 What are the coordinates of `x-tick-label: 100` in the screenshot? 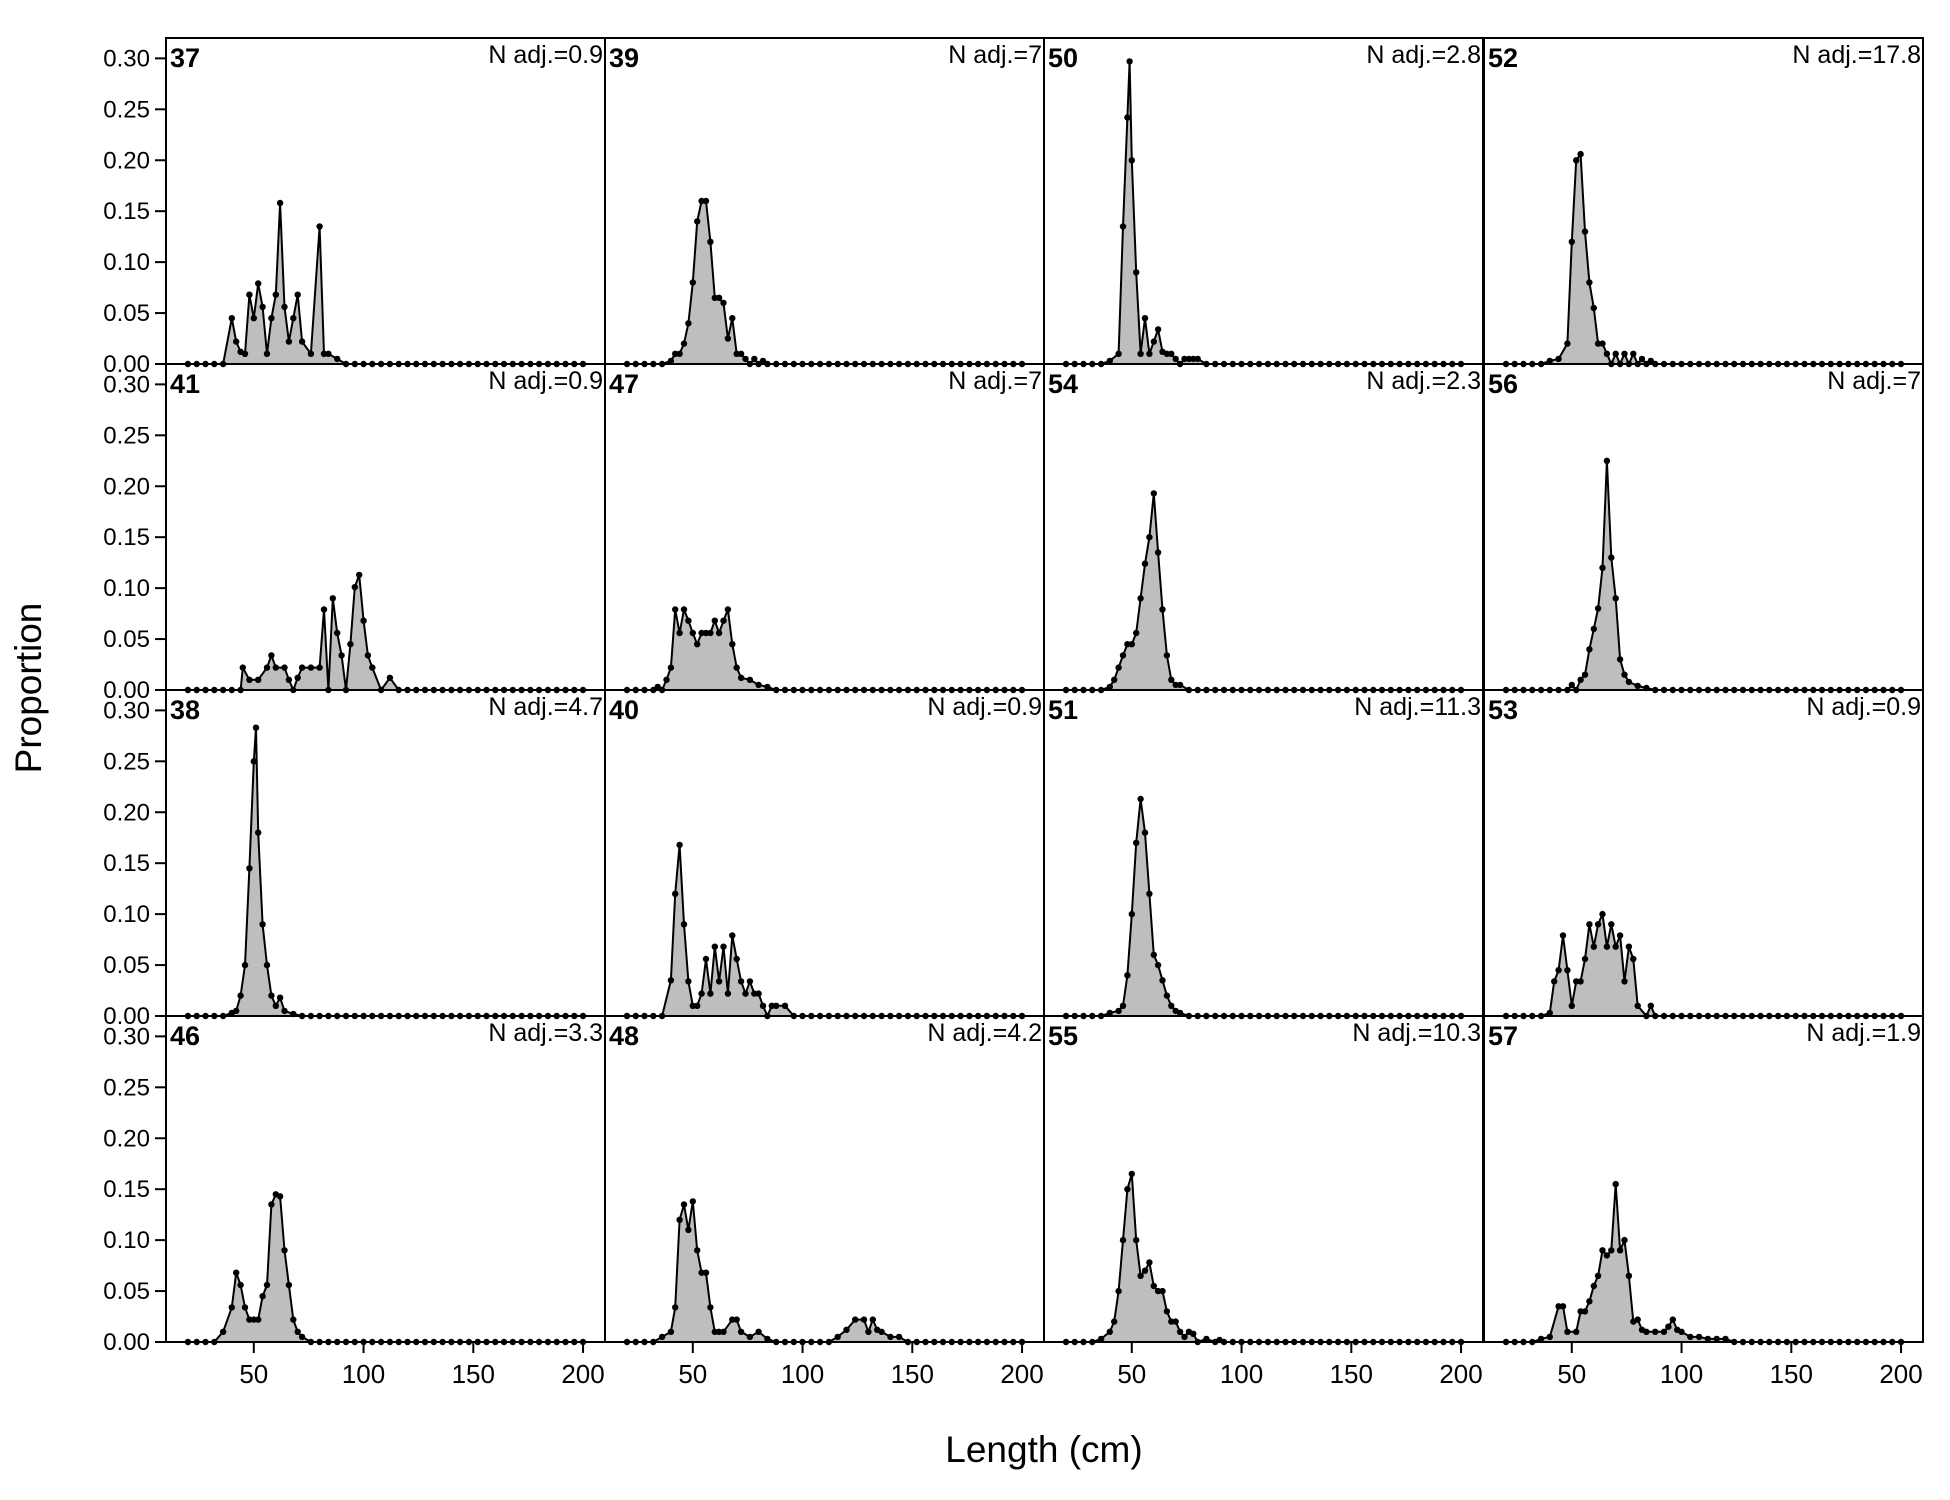 It's located at (802, 1374).